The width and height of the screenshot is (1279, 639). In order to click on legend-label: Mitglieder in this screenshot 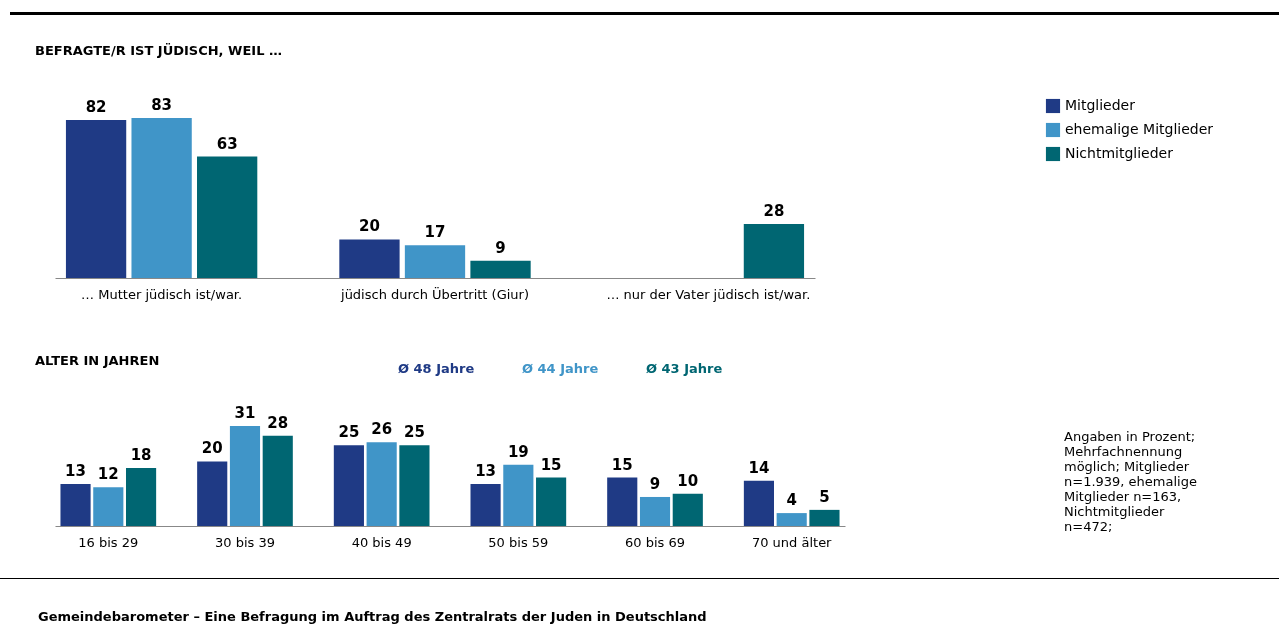, I will do `click(1100, 105)`.